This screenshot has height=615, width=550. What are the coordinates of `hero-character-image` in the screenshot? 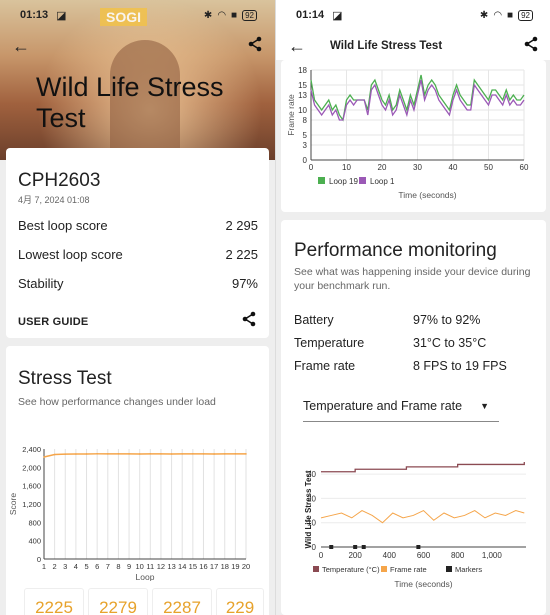 It's located at (145, 100).